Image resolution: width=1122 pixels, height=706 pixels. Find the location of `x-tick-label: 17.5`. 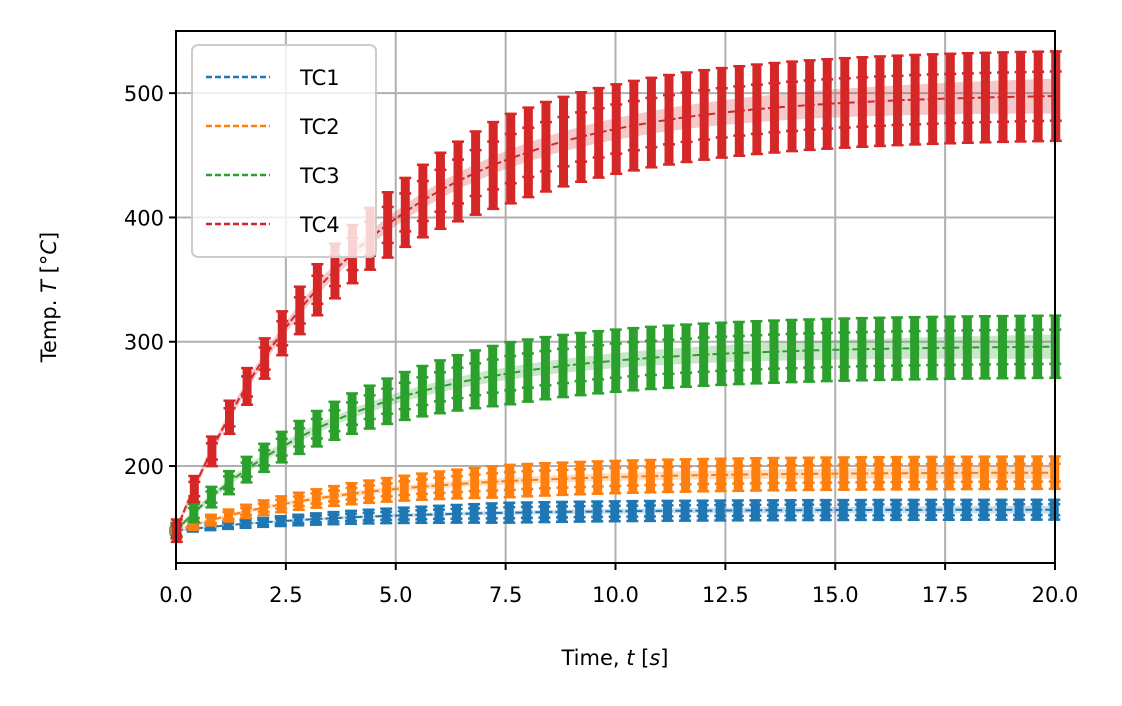

x-tick-label: 17.5 is located at coordinates (945, 595).